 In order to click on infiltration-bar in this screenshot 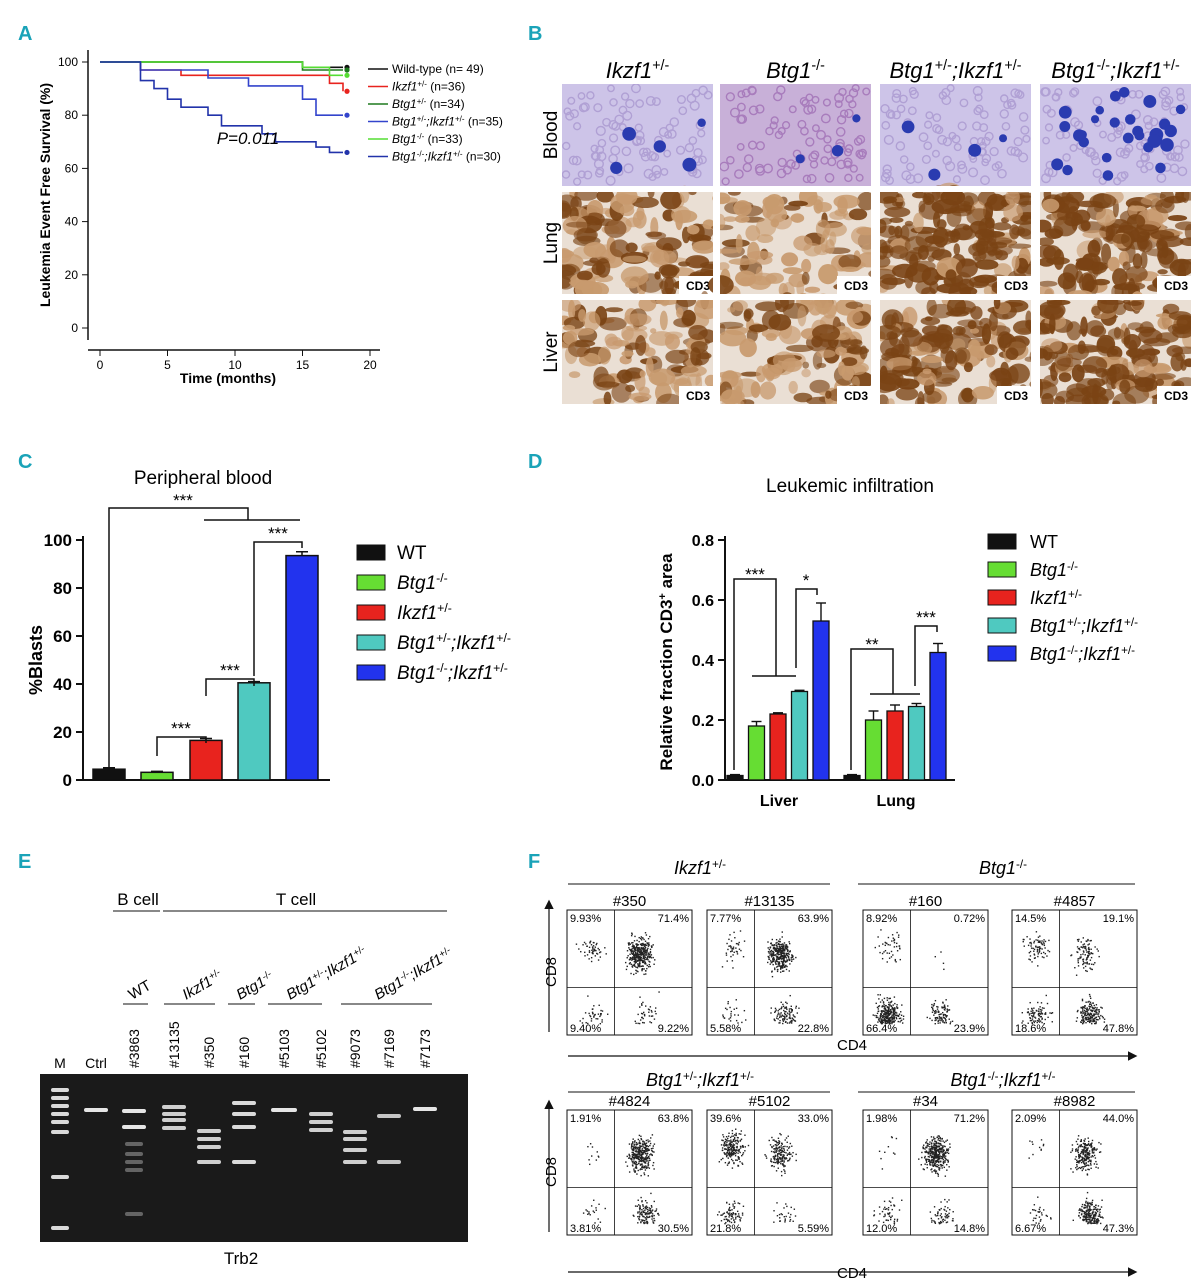, I will do `click(895, 745)`.